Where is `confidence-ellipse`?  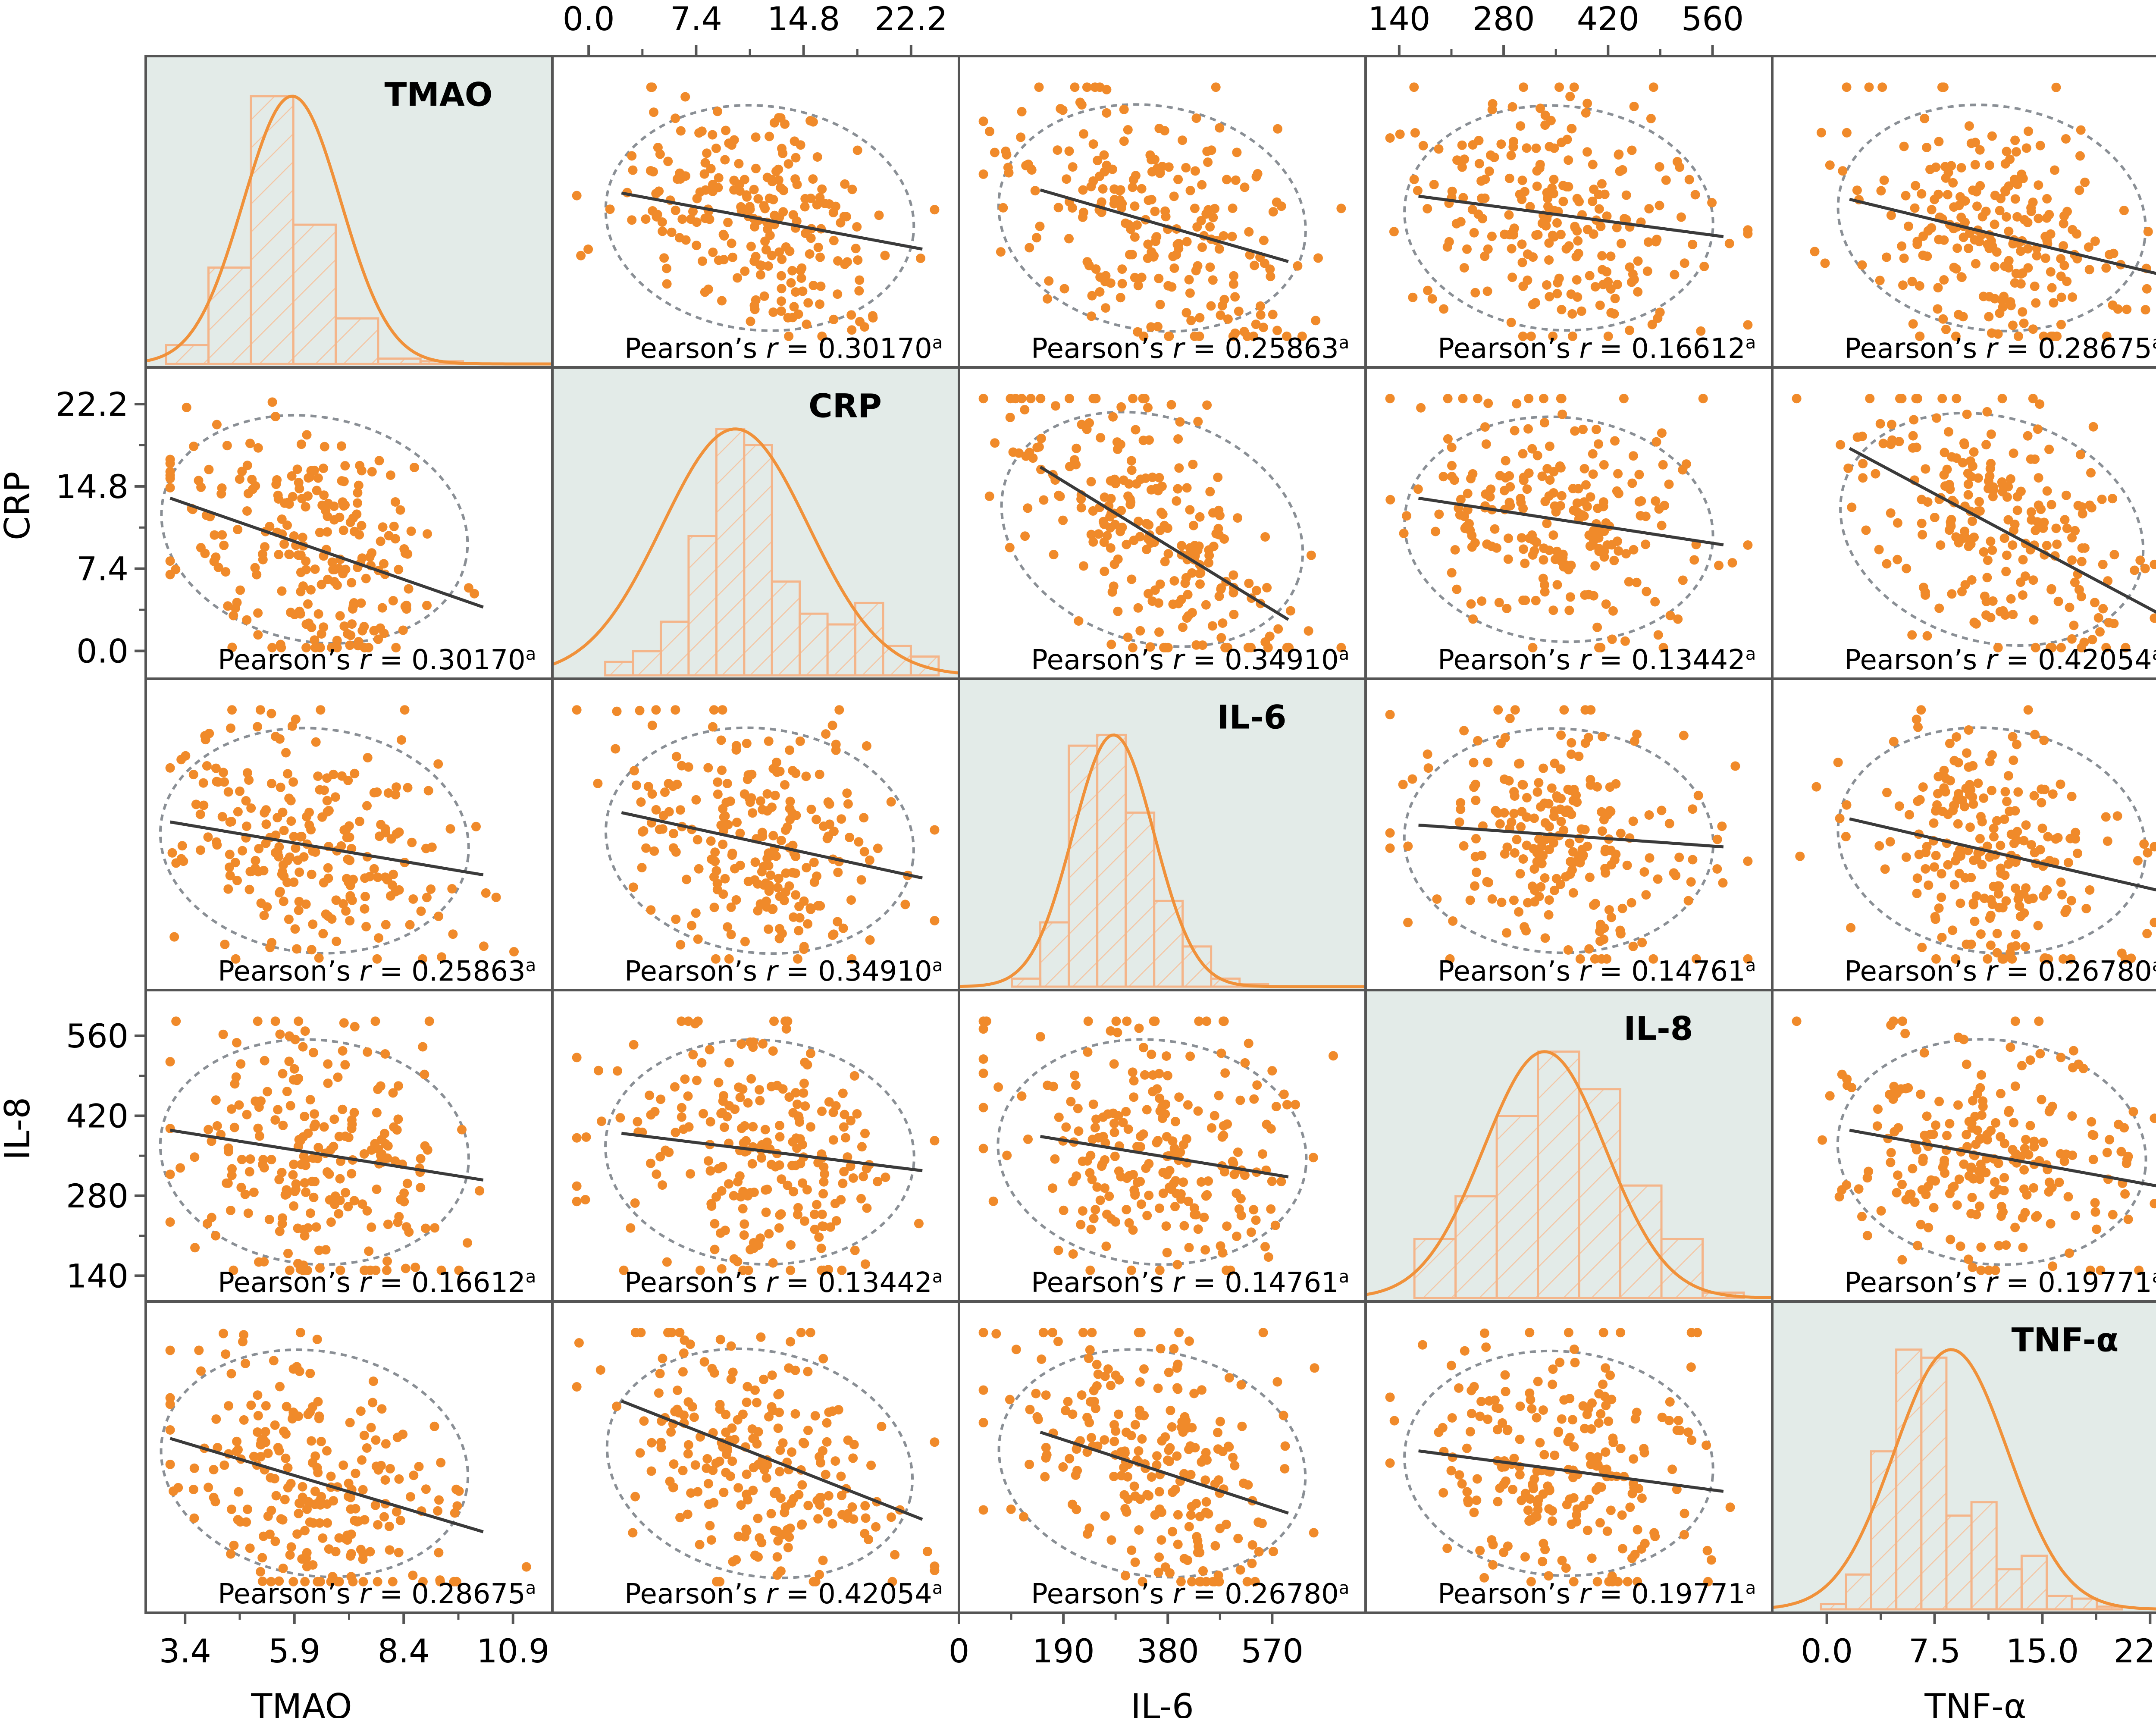 confidence-ellipse is located at coordinates (759, 1152).